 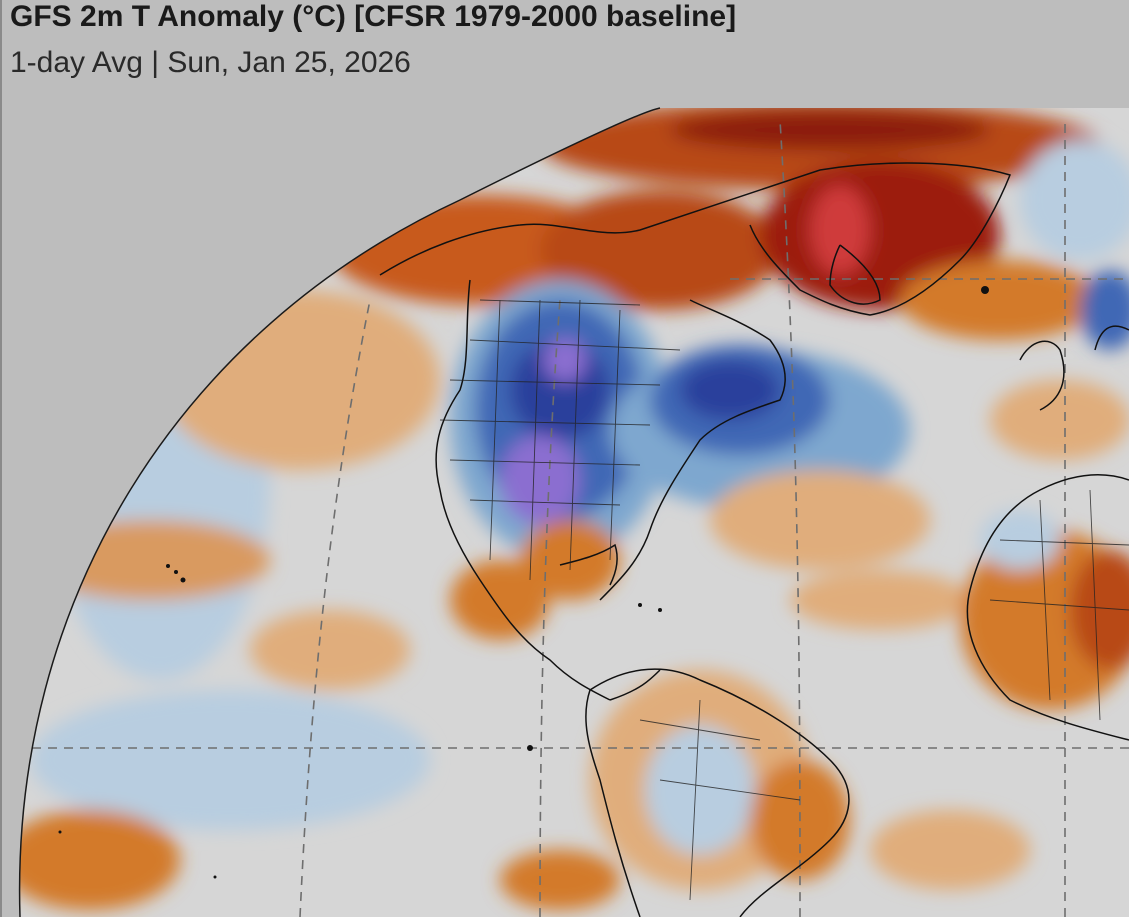 I want to click on na-east-coast, so click(x=692, y=500).